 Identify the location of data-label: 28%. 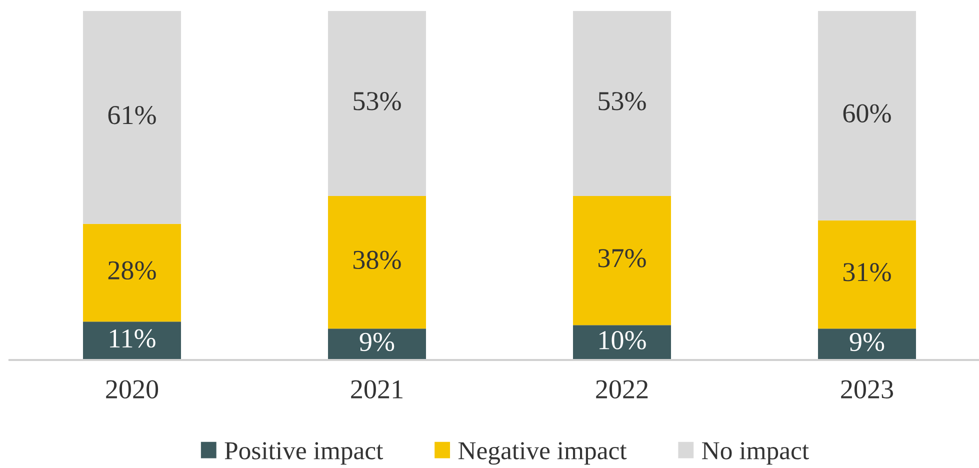
(132, 270).